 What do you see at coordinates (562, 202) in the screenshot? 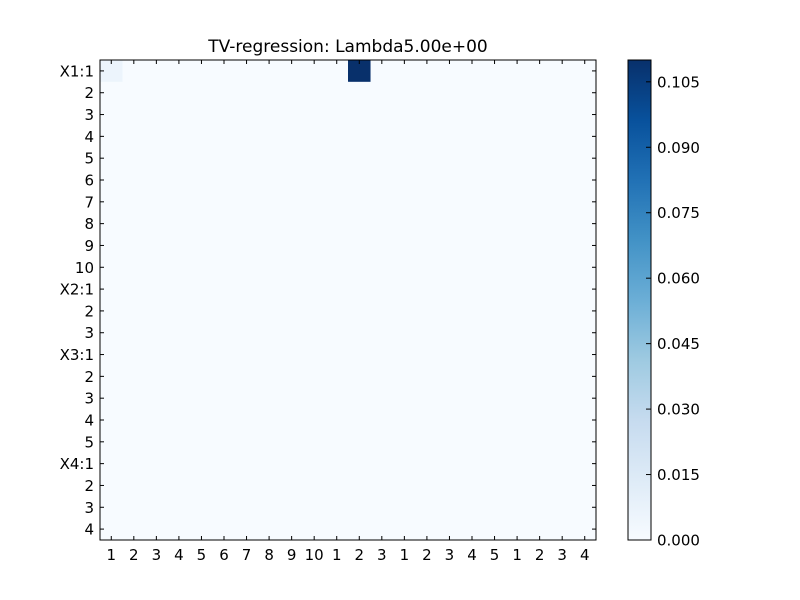
I see `heatmap-cell-r6-c20` at bounding box center [562, 202].